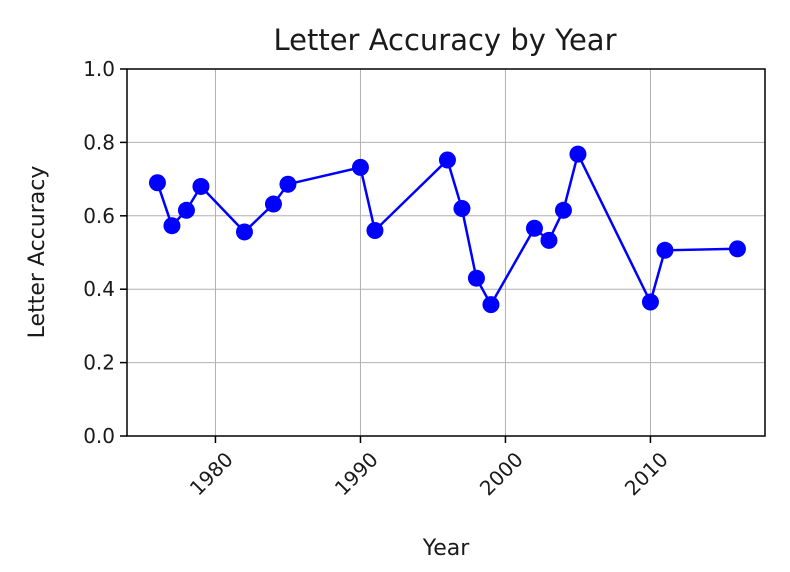  I want to click on y-axis: 0.0 0.2 0.4 0.6 0.8 1.0, so click(105, 252).